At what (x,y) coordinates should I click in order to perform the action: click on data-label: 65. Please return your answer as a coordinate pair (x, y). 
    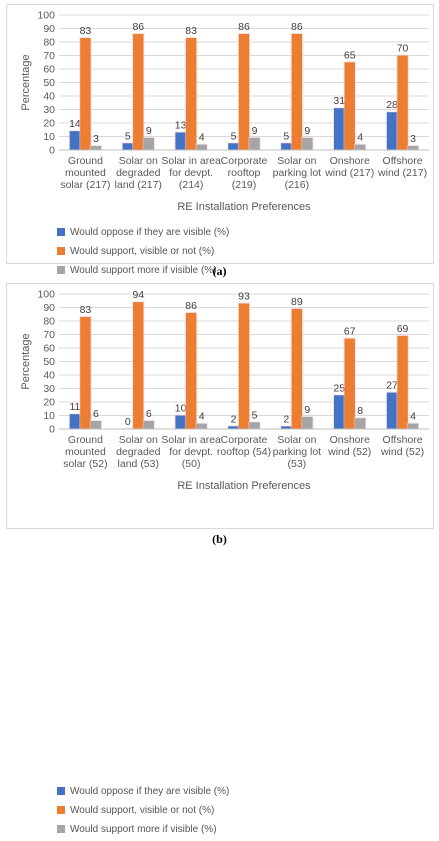
    Looking at the image, I should click on (350, 55).